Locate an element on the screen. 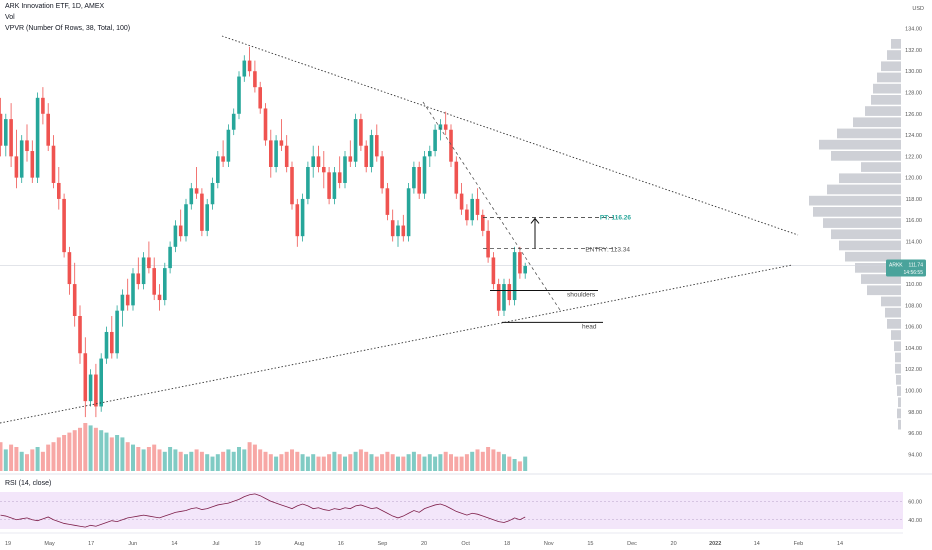 The image size is (932, 550). time-tick-label: 14 is located at coordinates (840, 544).